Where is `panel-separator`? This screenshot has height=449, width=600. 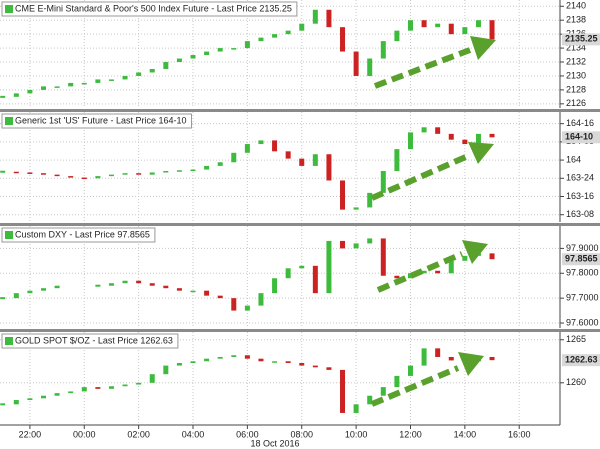
panel-separator is located at coordinates (300, 110).